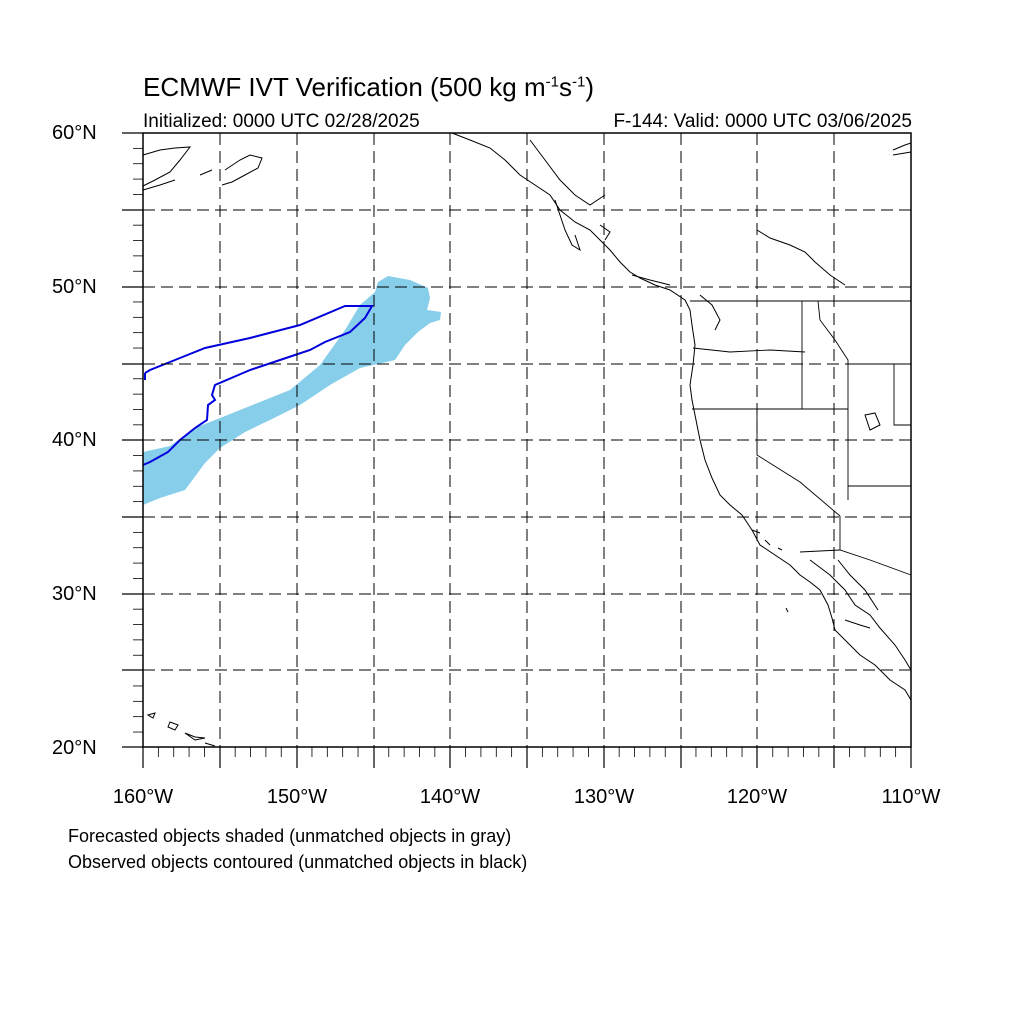 The height and width of the screenshot is (1024, 1024). I want to click on lon-label-110w: 110°W, so click(911, 797).